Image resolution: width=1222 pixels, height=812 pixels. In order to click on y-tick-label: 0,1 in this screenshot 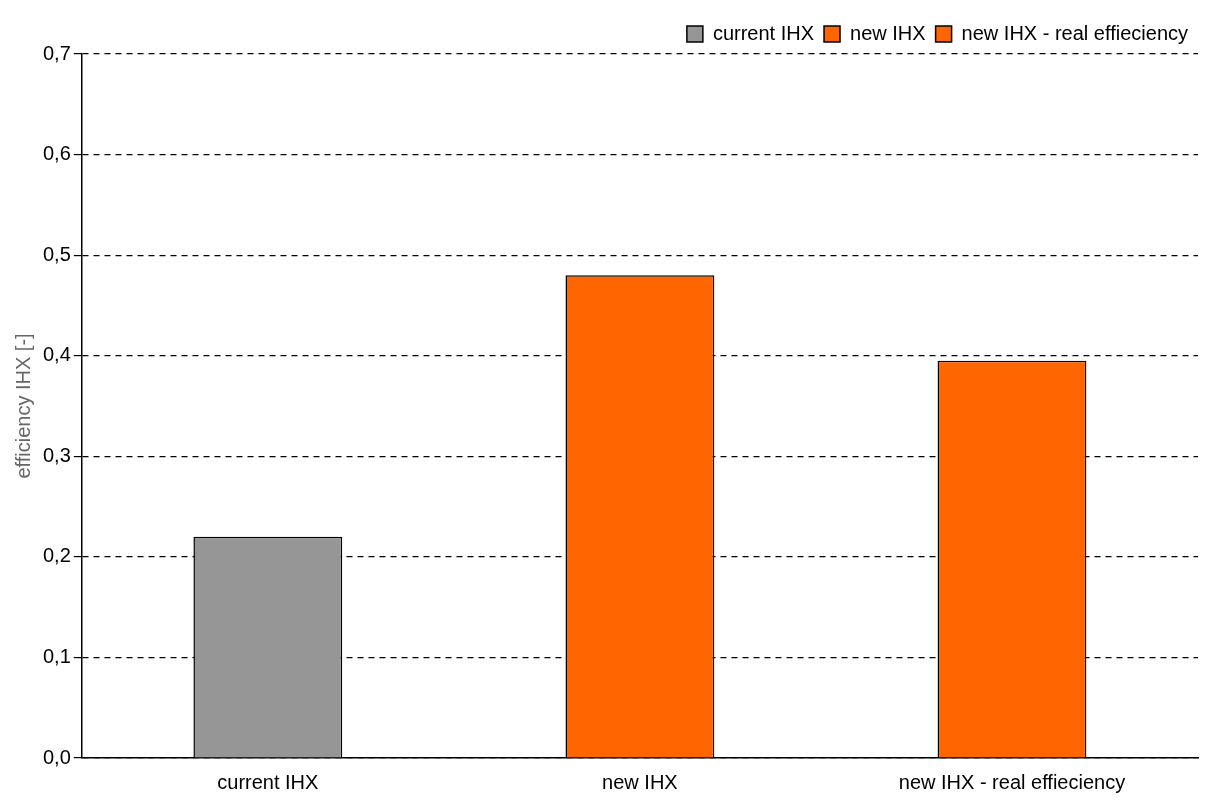, I will do `click(56, 655)`.